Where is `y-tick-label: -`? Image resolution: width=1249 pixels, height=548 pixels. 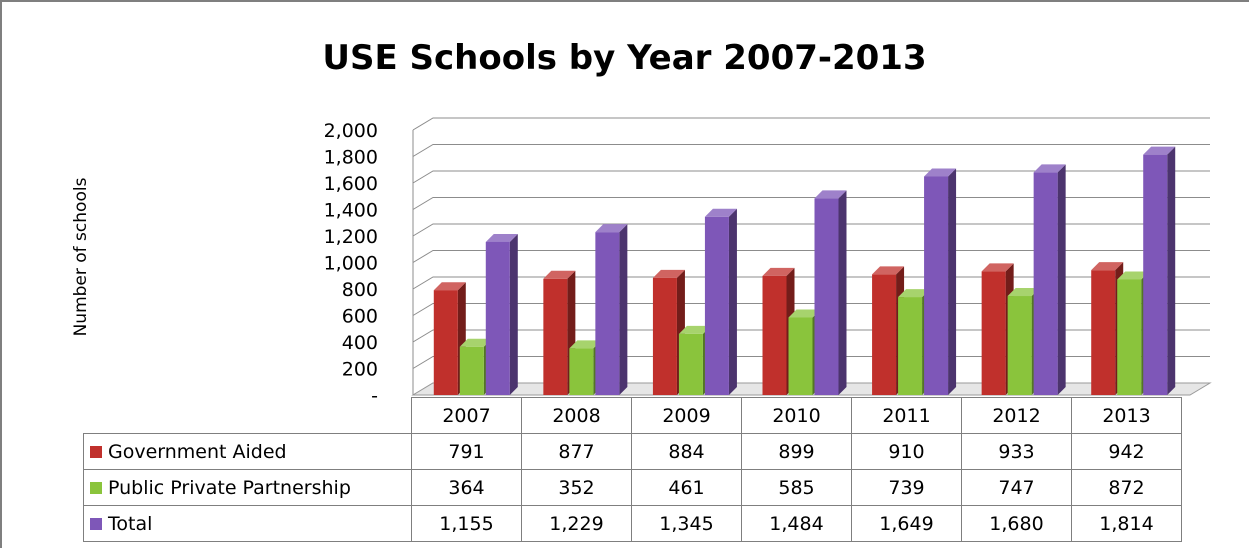 y-tick-label: - is located at coordinates (374, 396).